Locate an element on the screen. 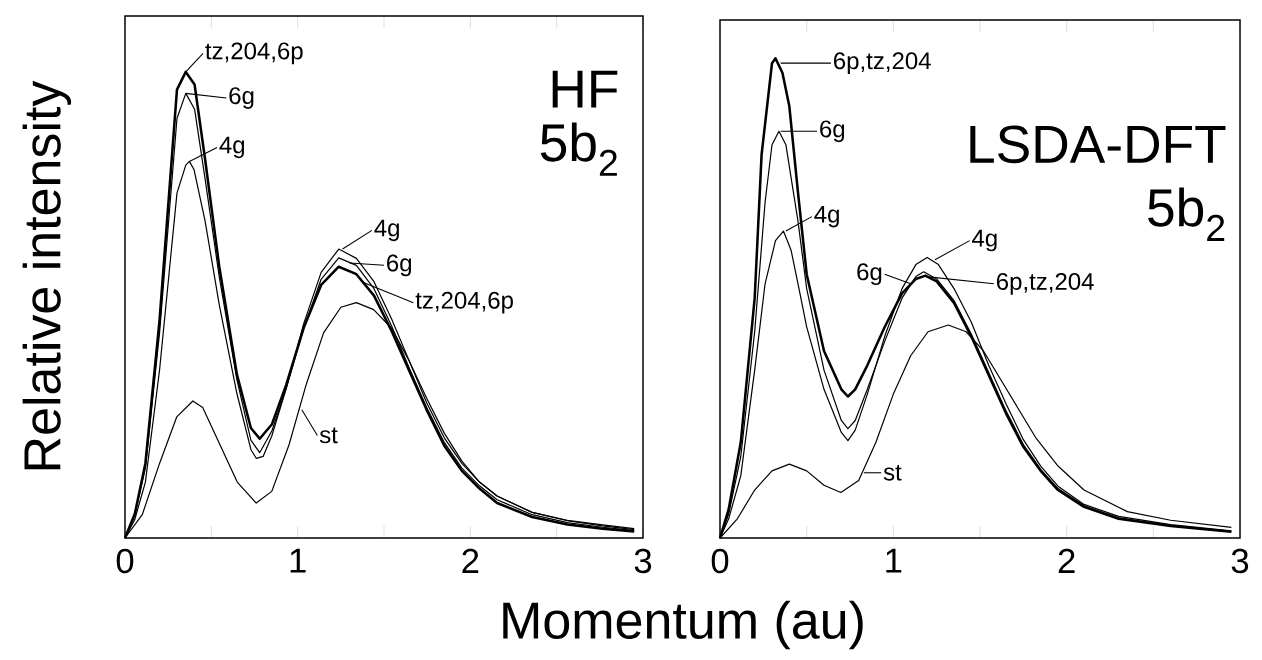 This screenshot has height=660, width=1262. y-axis-title: Relative intensity is located at coordinates (47, 275).